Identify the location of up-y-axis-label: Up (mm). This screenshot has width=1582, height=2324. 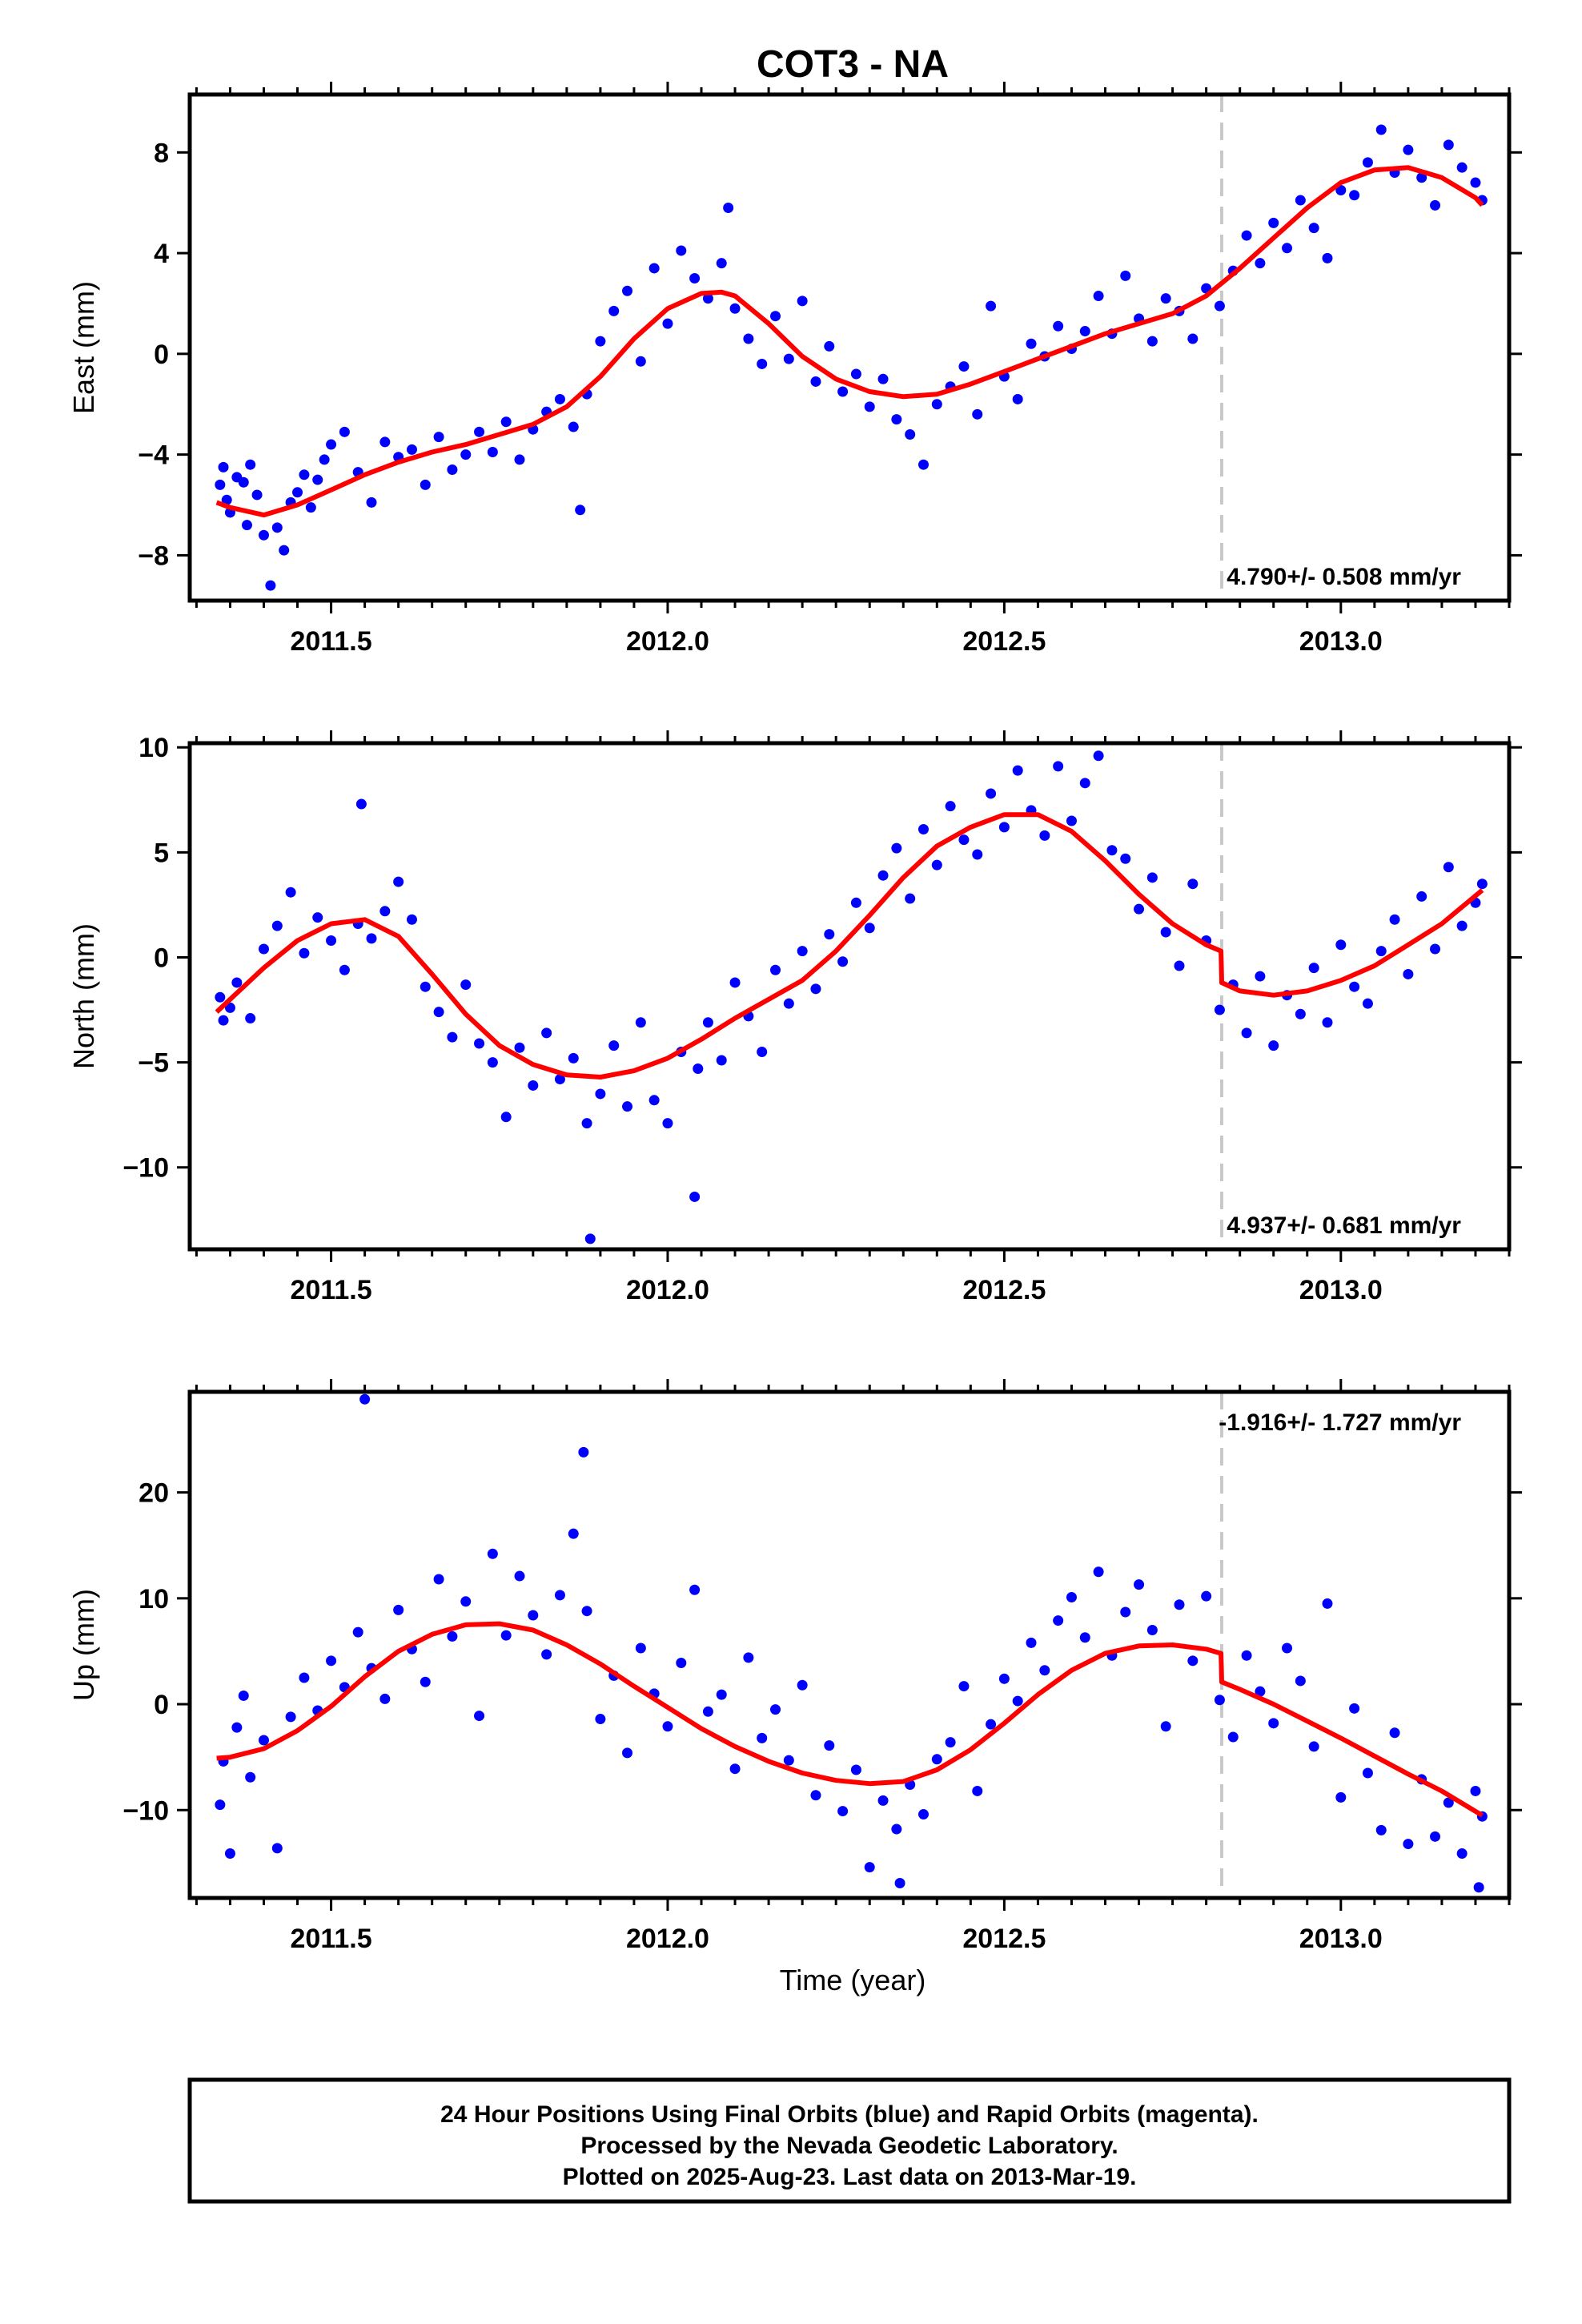
(84, 1645).